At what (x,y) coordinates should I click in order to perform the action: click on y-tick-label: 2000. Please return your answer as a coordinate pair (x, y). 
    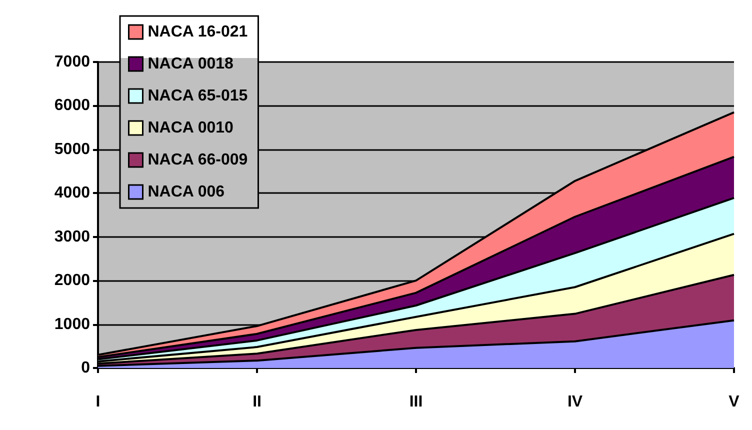
    Looking at the image, I should click on (72, 281).